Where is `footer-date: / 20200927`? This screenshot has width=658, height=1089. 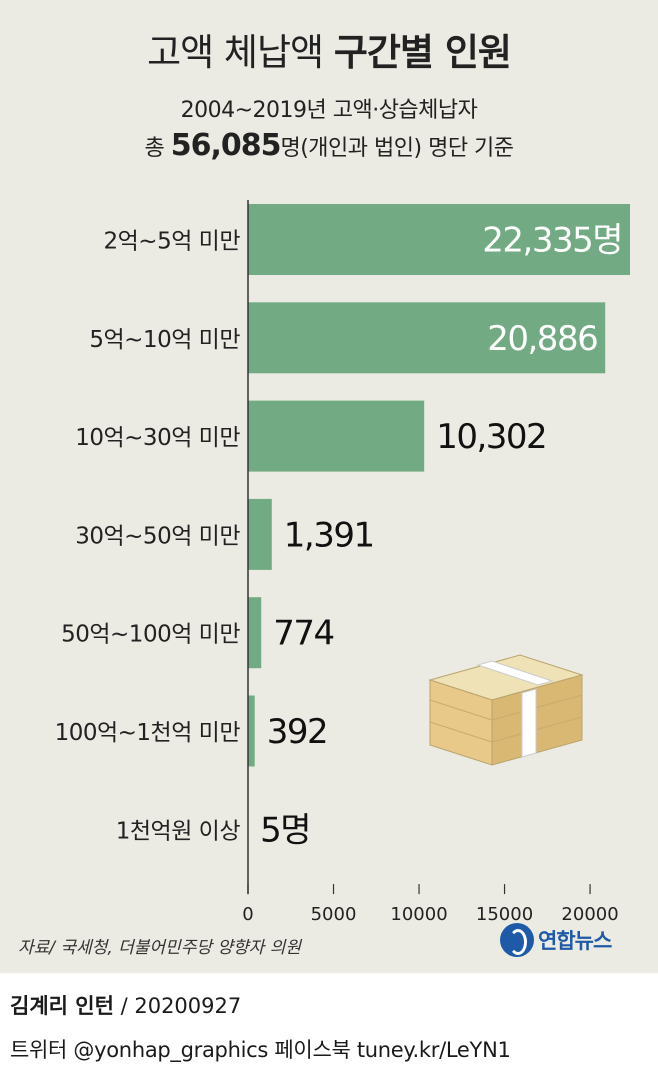 footer-date: / 20200927 is located at coordinates (177, 1006).